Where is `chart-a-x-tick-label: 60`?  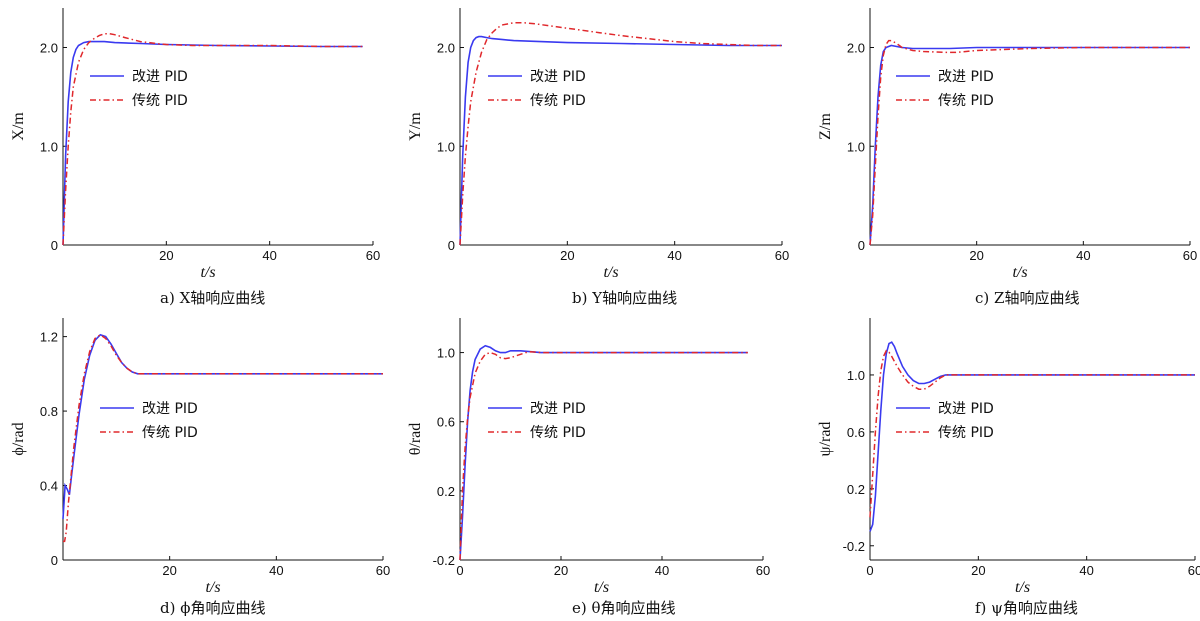
chart-a-x-tick-label: 60 is located at coordinates (373, 255).